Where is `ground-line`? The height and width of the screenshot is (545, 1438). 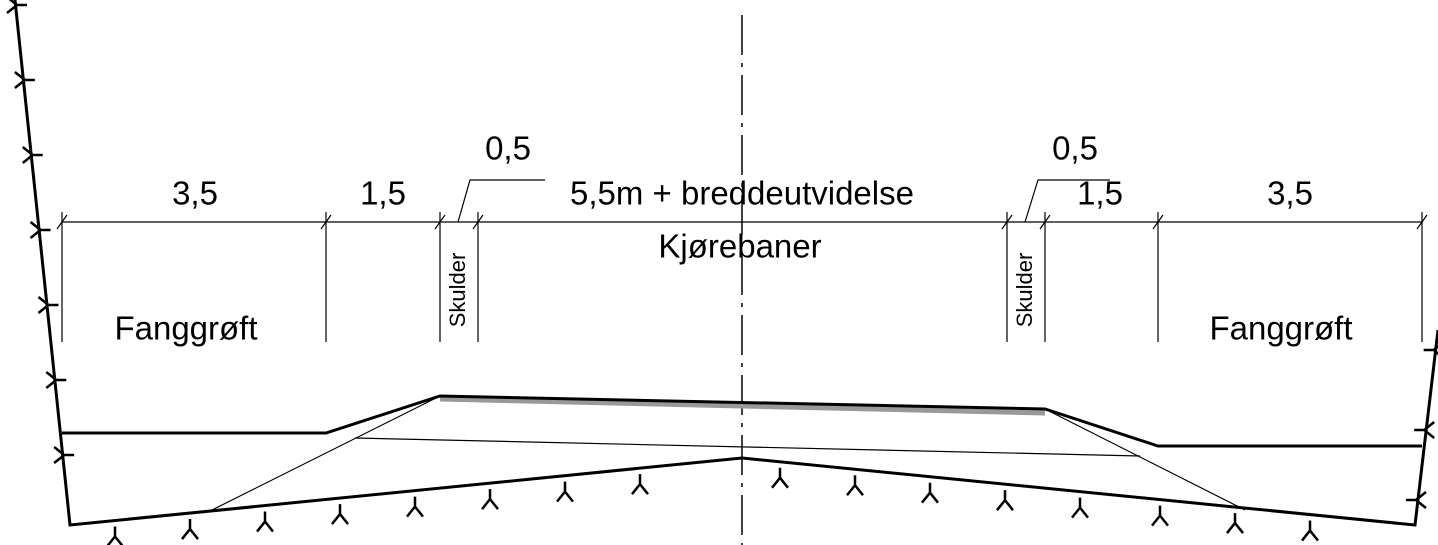 ground-line is located at coordinates (742, 421).